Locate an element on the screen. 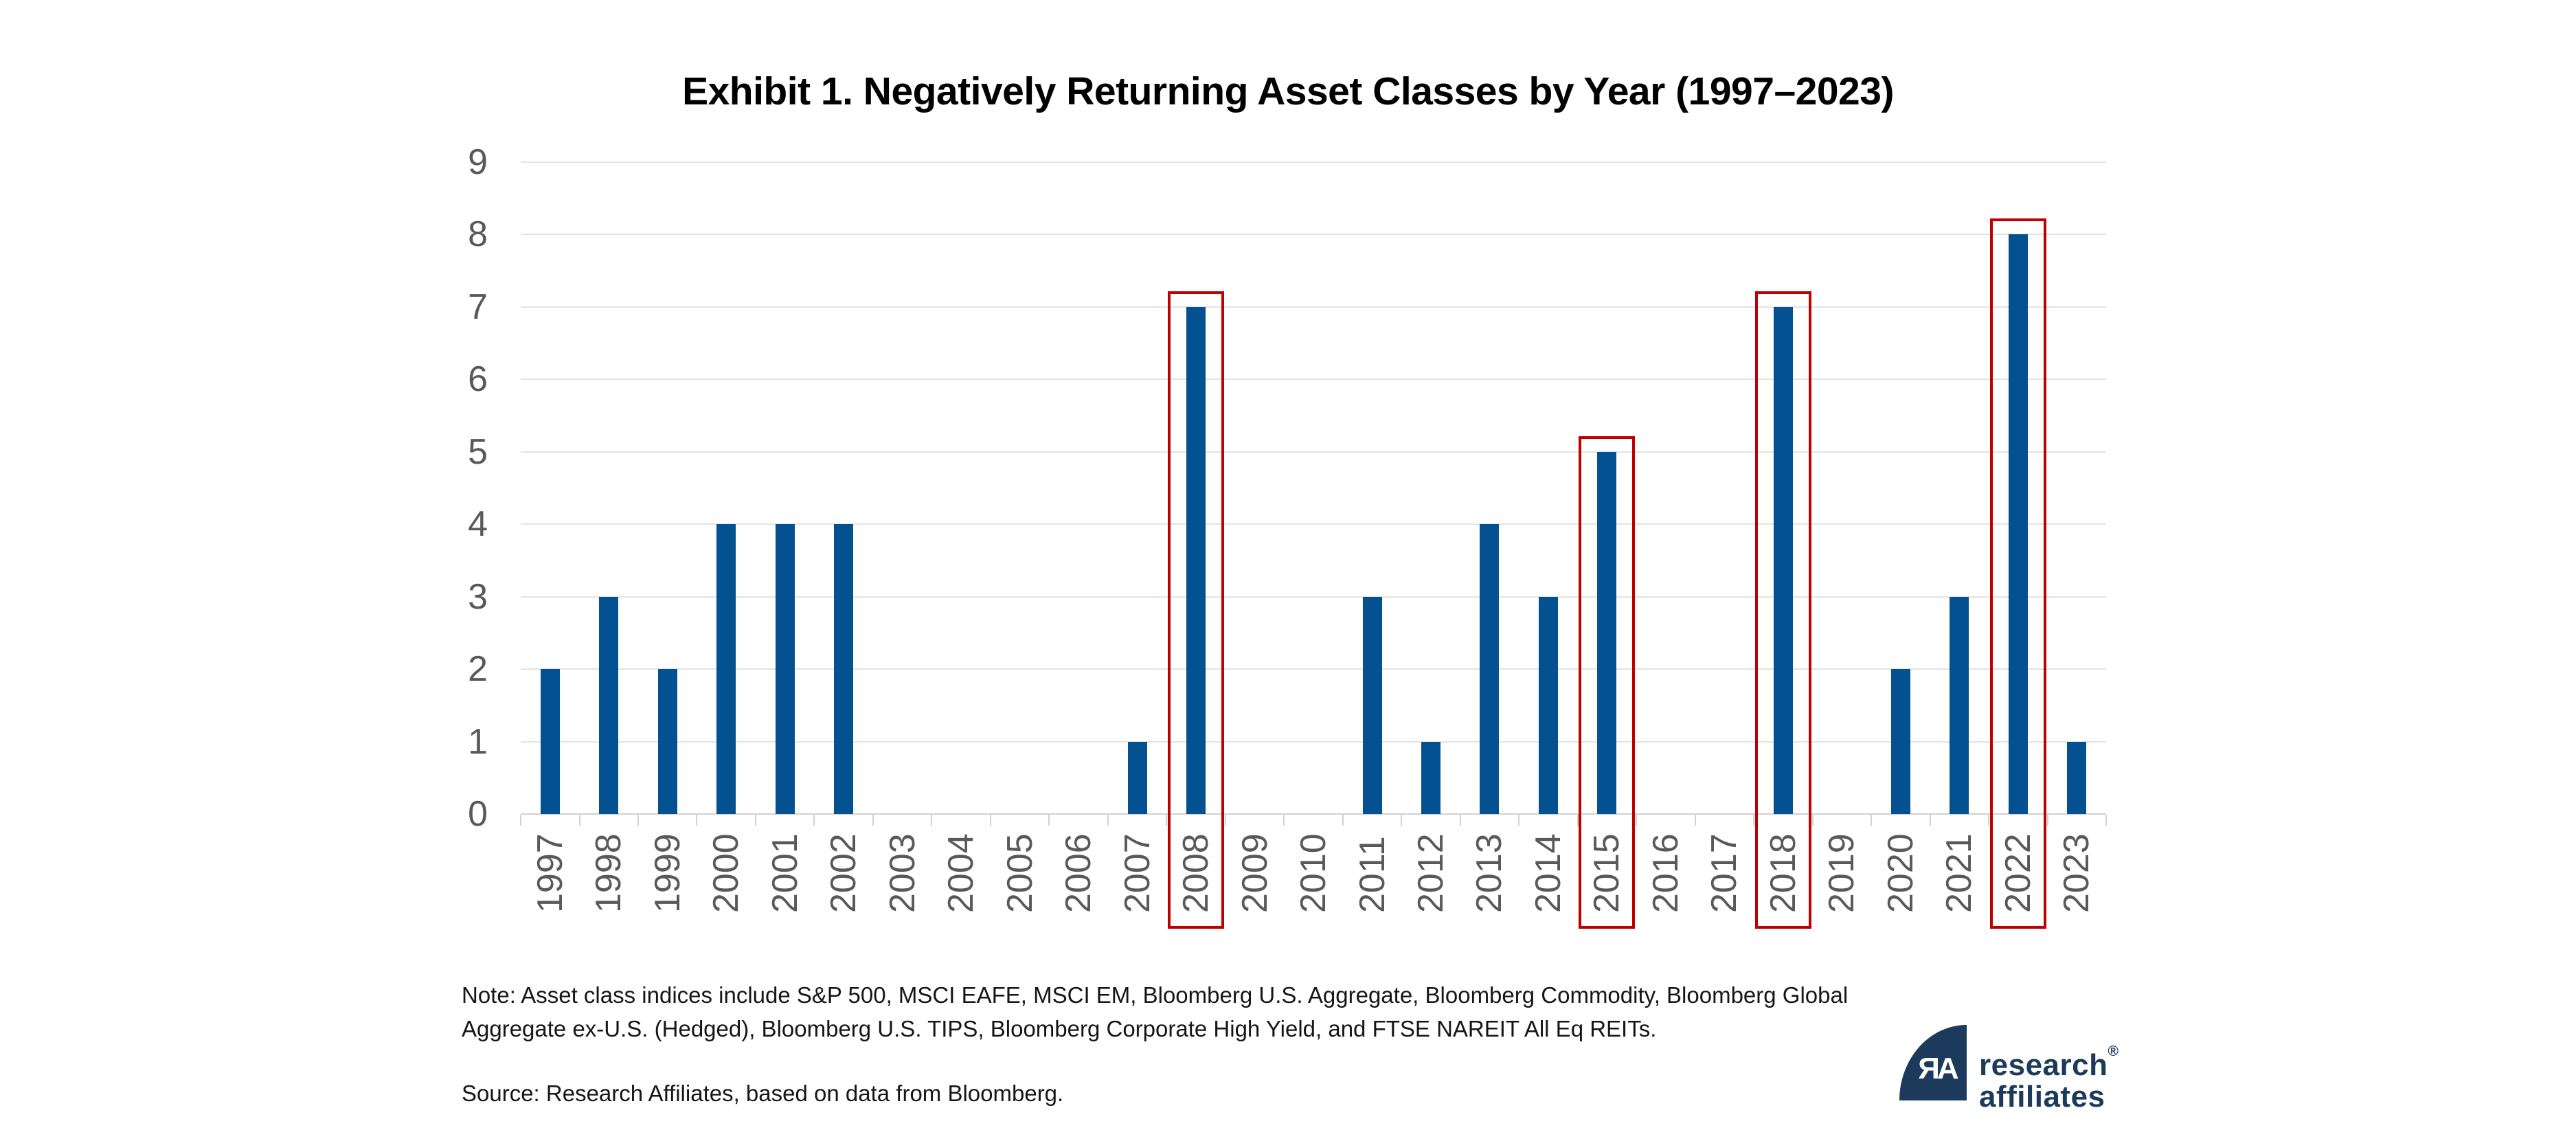  highlight-box-2018 is located at coordinates (1782, 610).